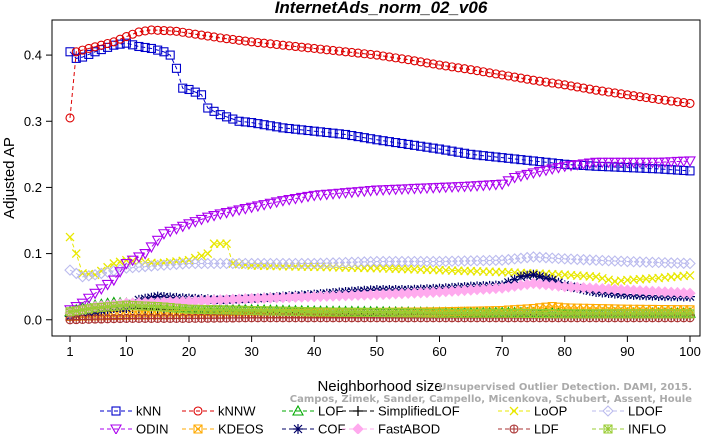 This screenshot has width=702, height=434. I want to click on legend-item-odin: ODIN, so click(134, 428).